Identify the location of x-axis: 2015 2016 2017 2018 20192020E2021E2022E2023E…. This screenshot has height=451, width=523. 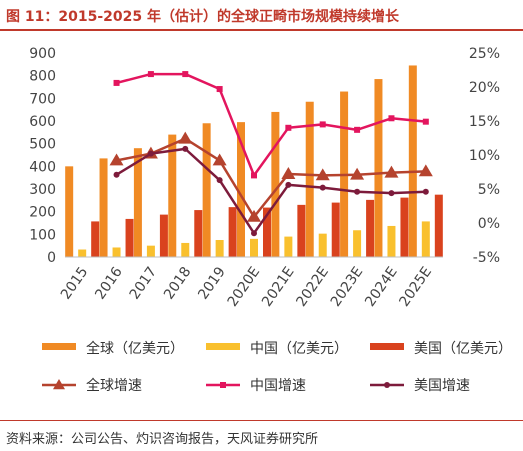
(246, 287).